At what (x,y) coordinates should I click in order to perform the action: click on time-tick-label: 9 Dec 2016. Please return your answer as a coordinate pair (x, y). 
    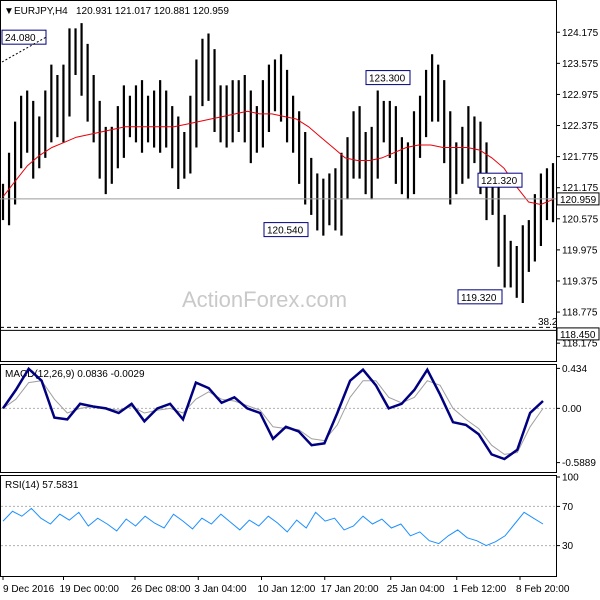
    Looking at the image, I should click on (29, 589).